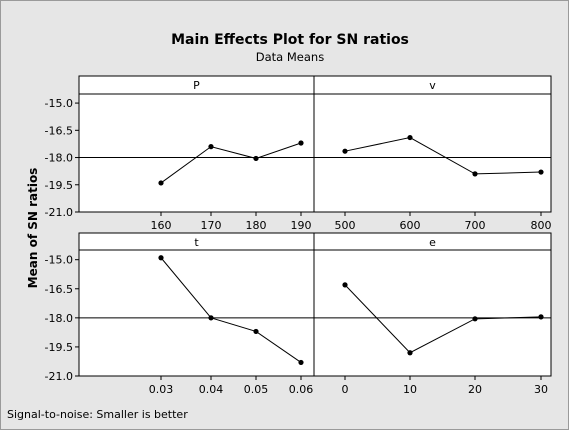 The height and width of the screenshot is (430, 569). What do you see at coordinates (443, 156) in the screenshot?
I see `series-line-v` at bounding box center [443, 156].